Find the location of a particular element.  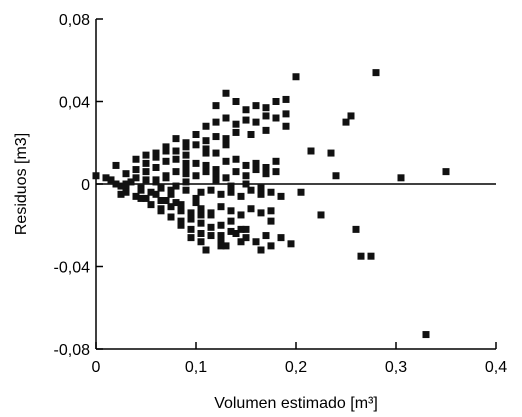

y-tick-label: -0,04 is located at coordinates (72, 268).